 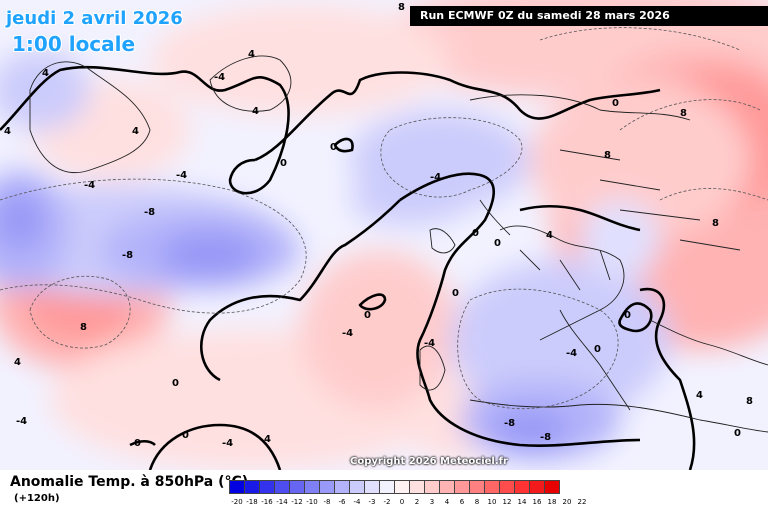 What do you see at coordinates (327, 502) in the screenshot?
I see `scale-tick-label: -8` at bounding box center [327, 502].